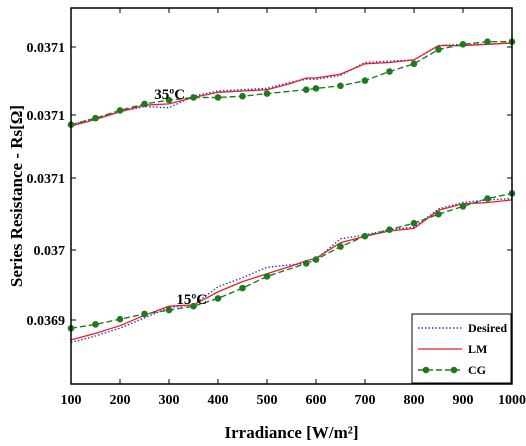 Image resolution: width=526 pixels, height=446 pixels. Describe the element at coordinates (477, 349) in the screenshot. I see `legend-label-lm: LM` at that location.